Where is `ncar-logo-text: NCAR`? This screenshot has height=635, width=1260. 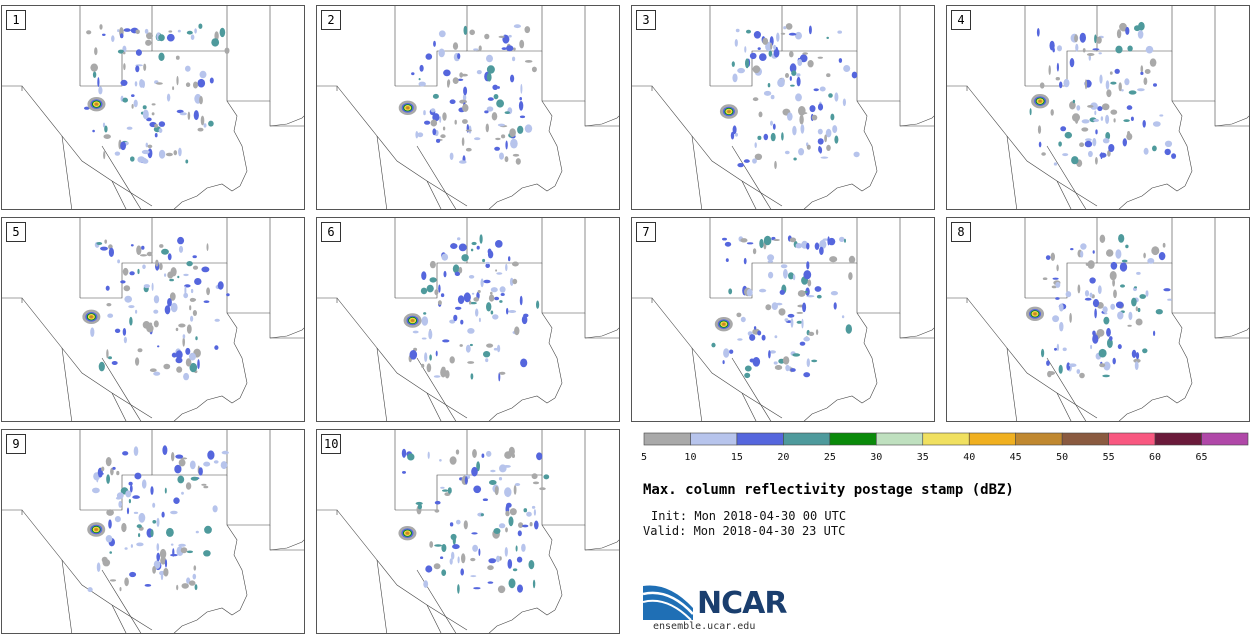
ncar-logo-text: NCAR is located at coordinates (742, 603).